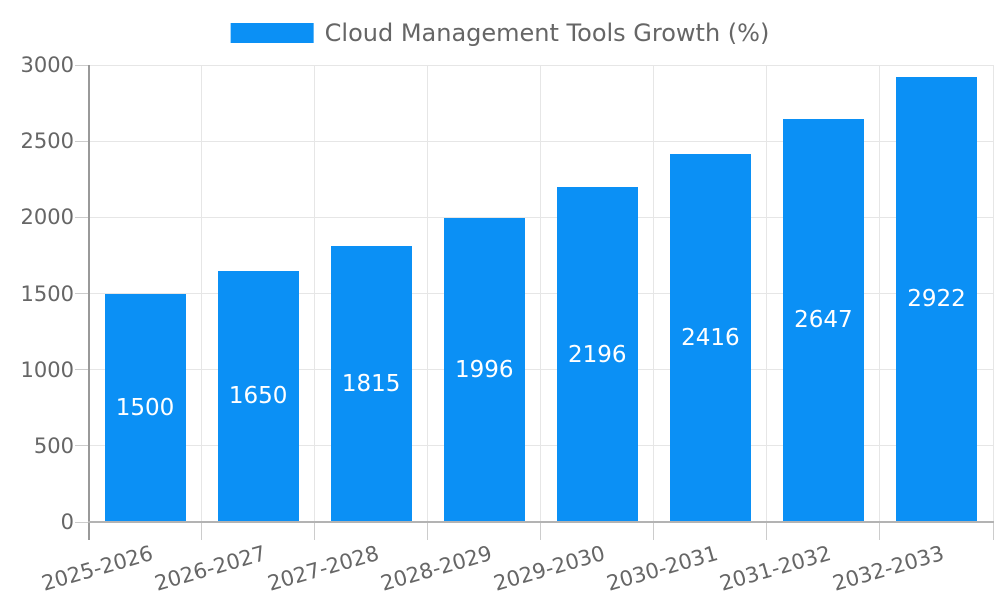 This screenshot has width=1000, height=600. I want to click on bar-value-label: 1815, so click(371, 383).